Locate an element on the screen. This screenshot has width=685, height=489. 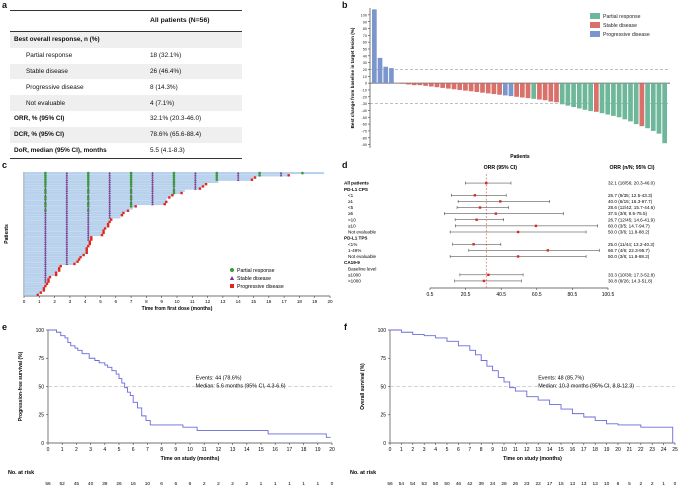
forest-row-label: CA19-9 is located at coordinates (352, 262).